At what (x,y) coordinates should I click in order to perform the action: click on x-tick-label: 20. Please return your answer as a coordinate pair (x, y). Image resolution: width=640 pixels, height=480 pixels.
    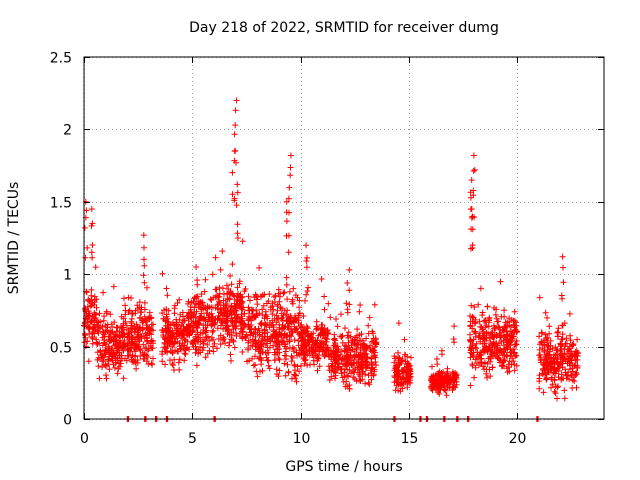
    Looking at the image, I should click on (518, 439).